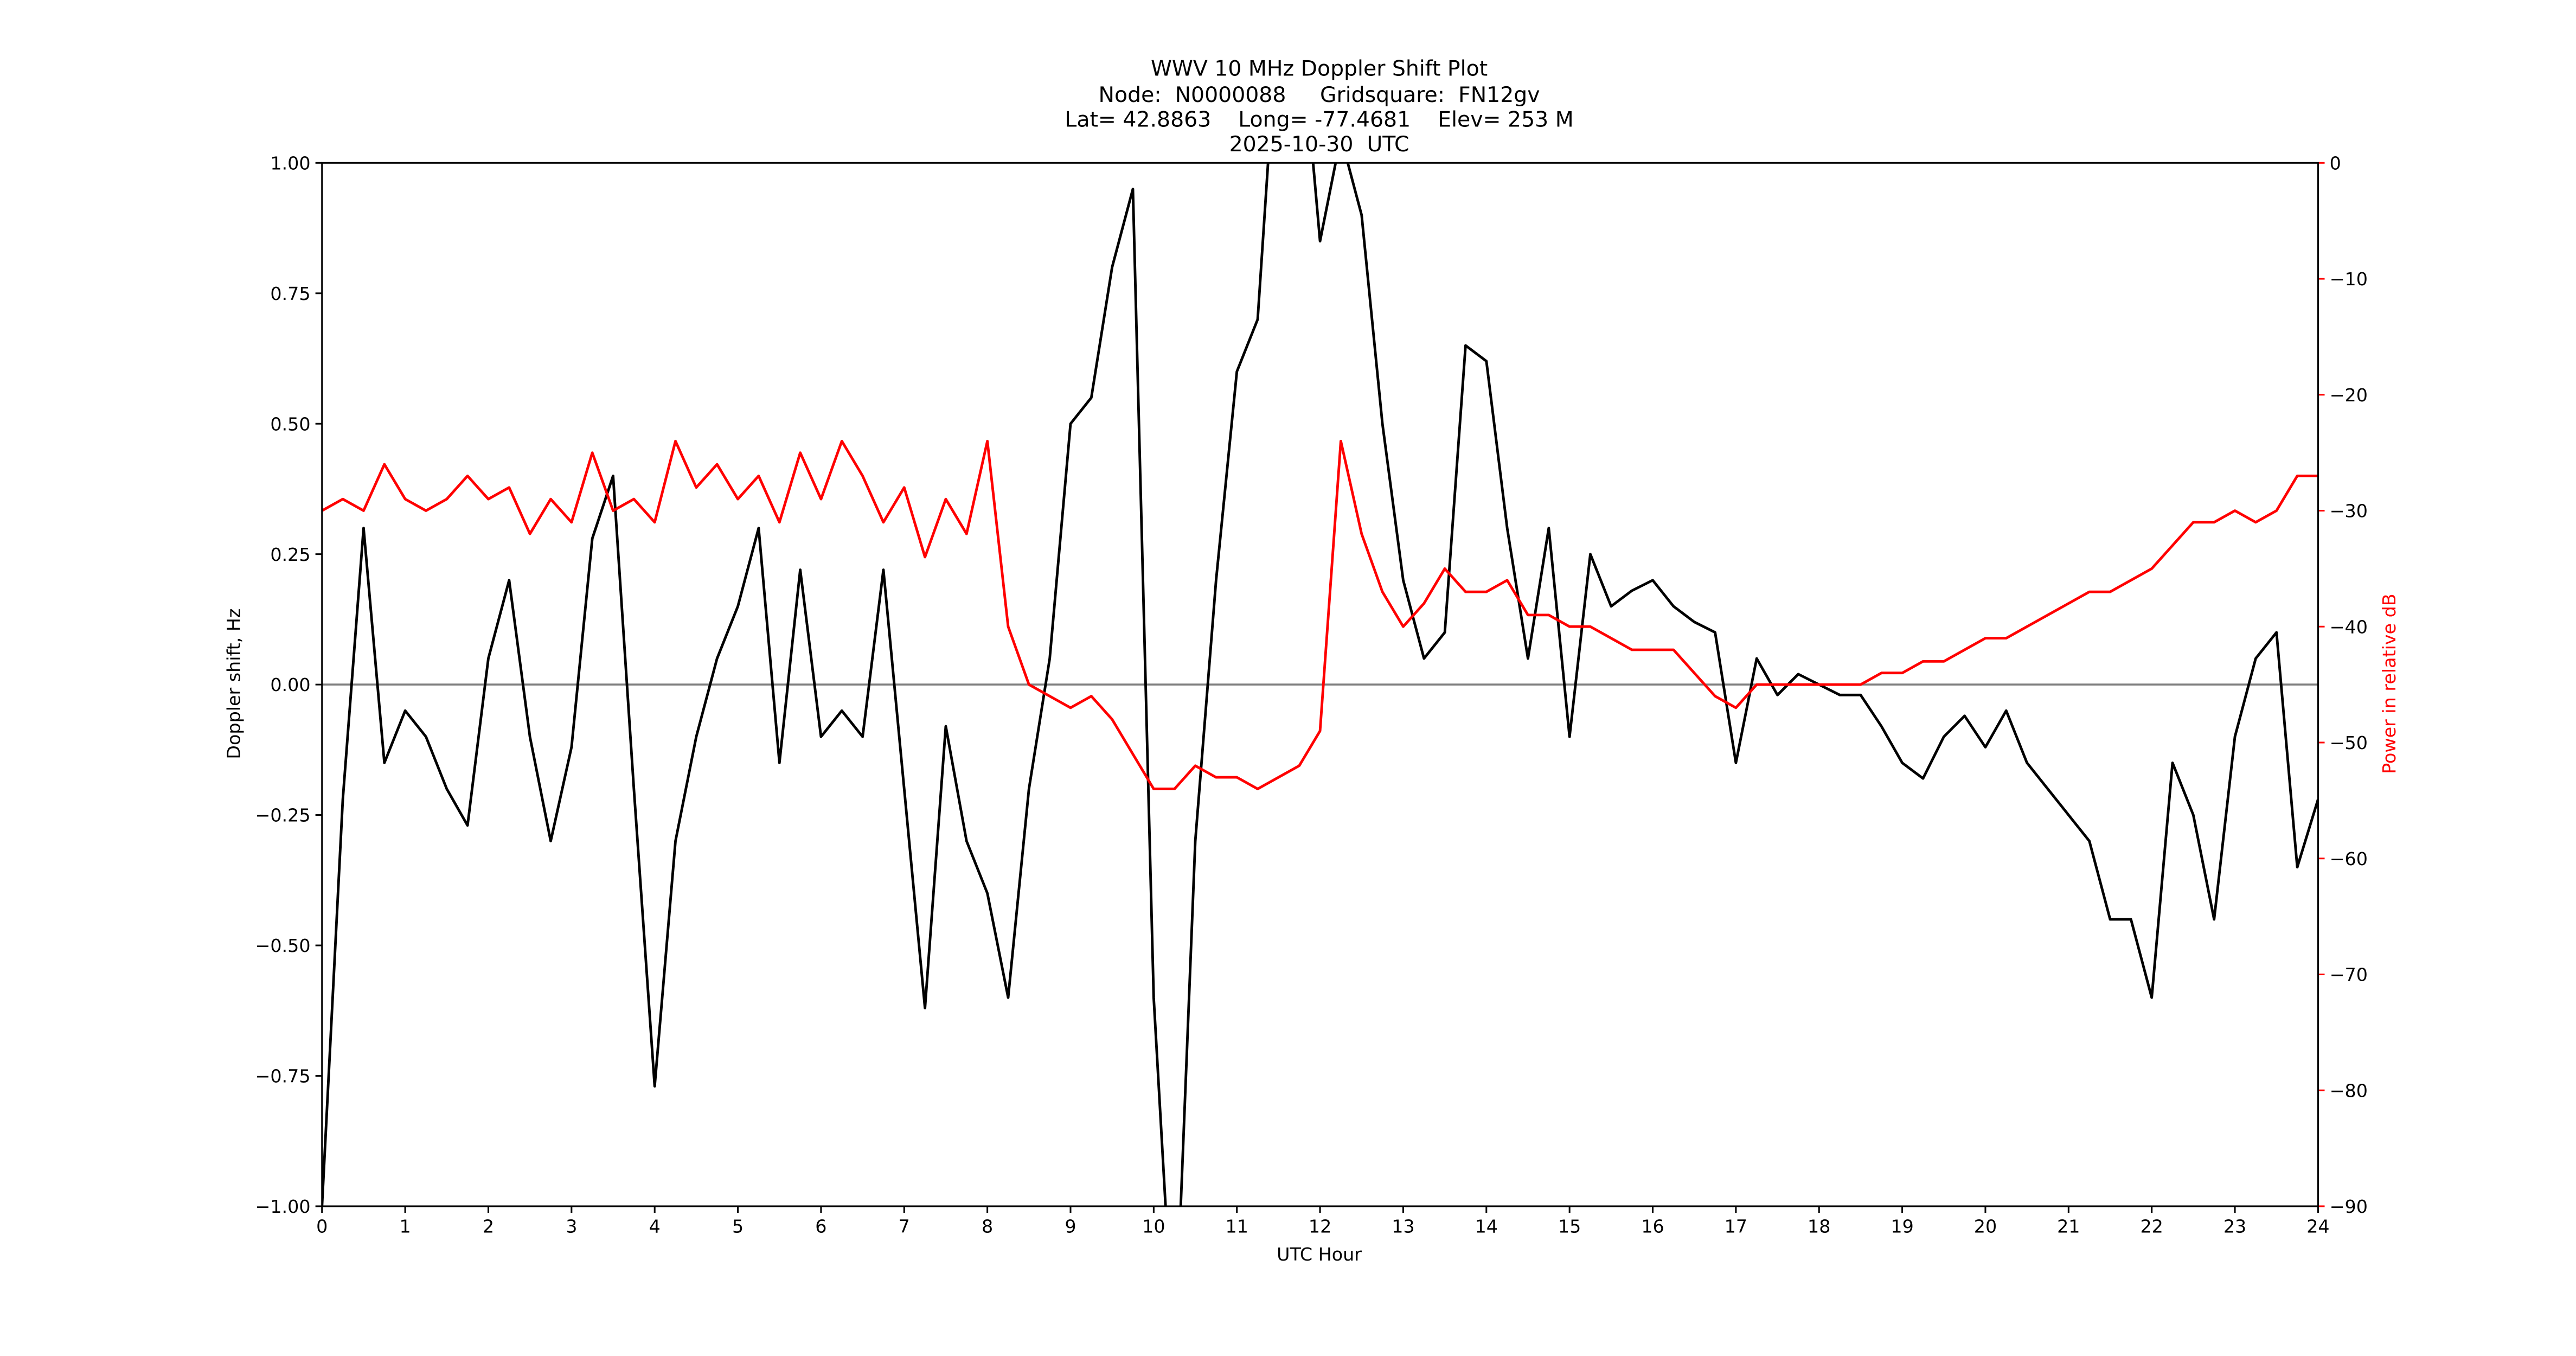 This screenshot has width=2576, height=1356. Describe the element at coordinates (2234, 1226) in the screenshot. I see `x-tick-label: 23` at that location.